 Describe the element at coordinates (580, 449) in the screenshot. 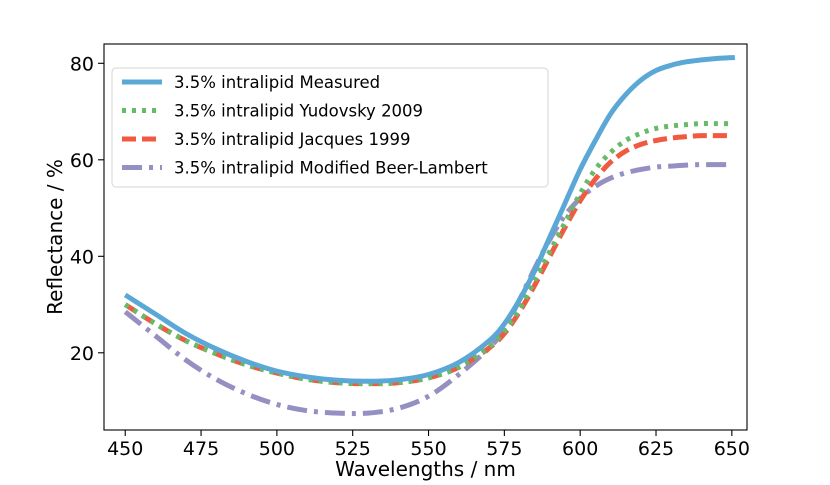

I see `x-tick-label: 600` at that location.